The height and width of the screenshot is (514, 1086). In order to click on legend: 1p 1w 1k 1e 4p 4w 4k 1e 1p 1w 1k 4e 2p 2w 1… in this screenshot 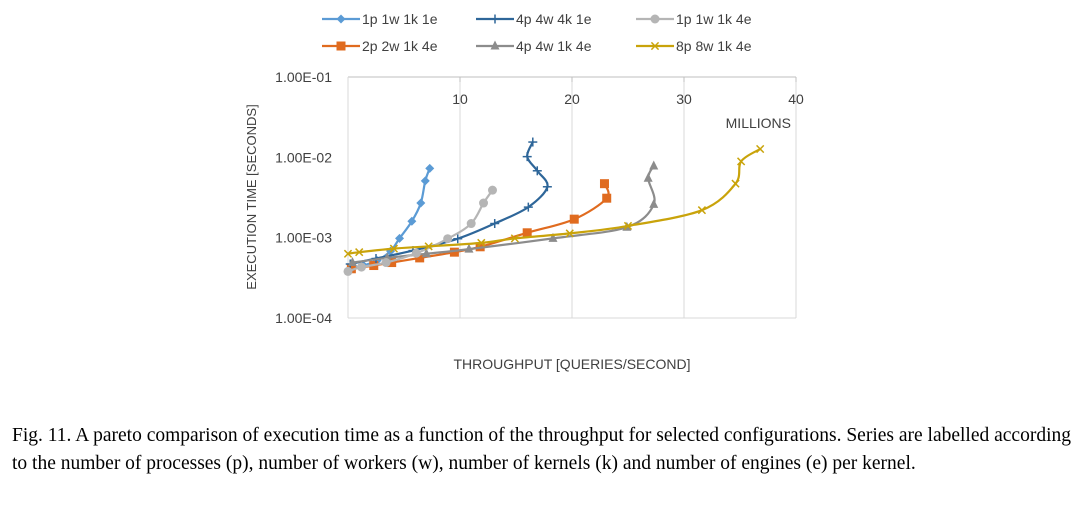, I will do `click(537, 32)`.